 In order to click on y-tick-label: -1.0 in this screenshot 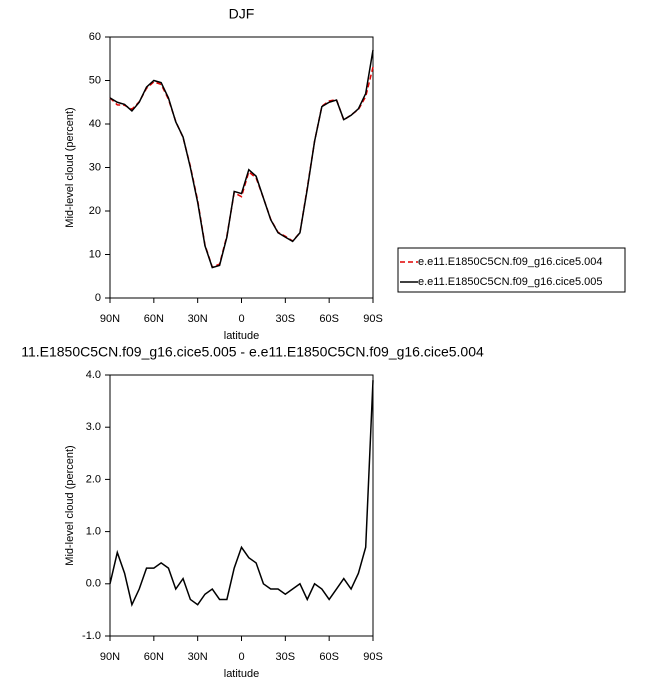, I will do `click(91, 636)`.